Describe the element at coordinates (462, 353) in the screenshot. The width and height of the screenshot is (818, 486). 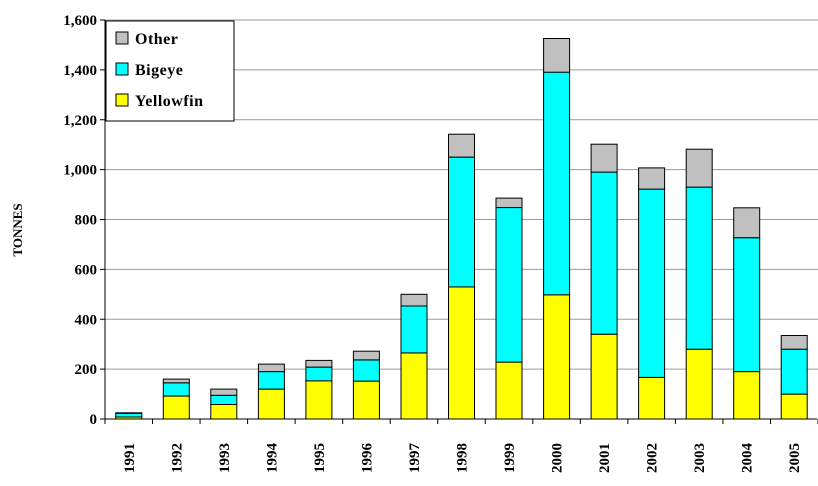
I see `bar-yellowfin-1998` at that location.